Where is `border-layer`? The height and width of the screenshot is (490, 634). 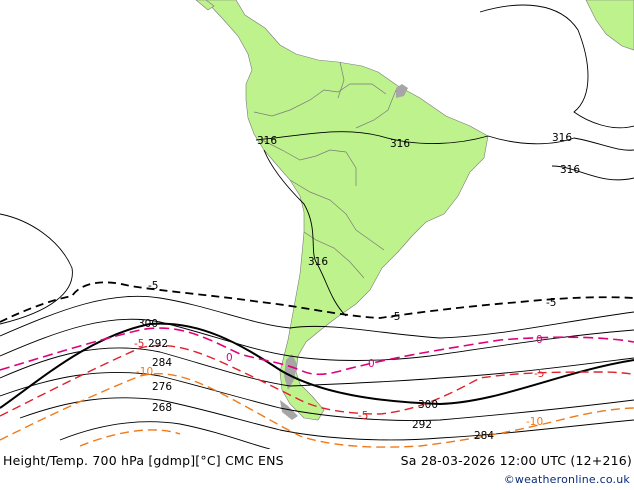 border-layer is located at coordinates (325, 170).